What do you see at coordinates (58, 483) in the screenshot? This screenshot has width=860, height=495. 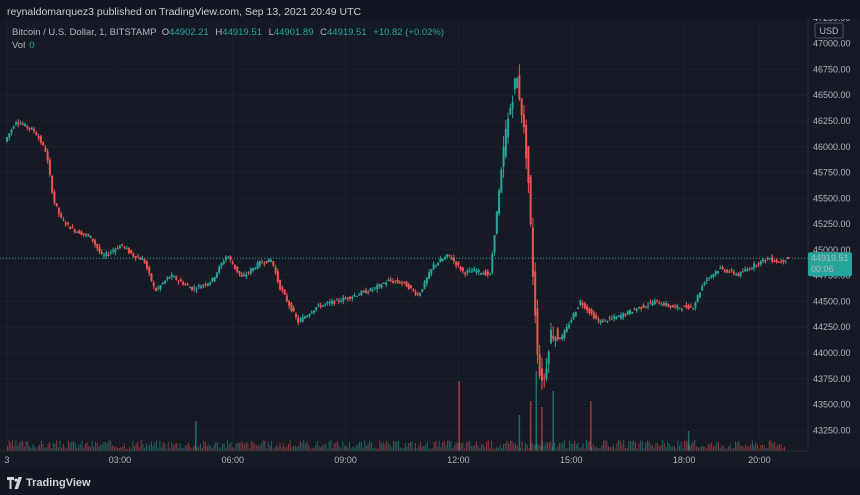 I see `footer-brand: TradingView` at bounding box center [58, 483].